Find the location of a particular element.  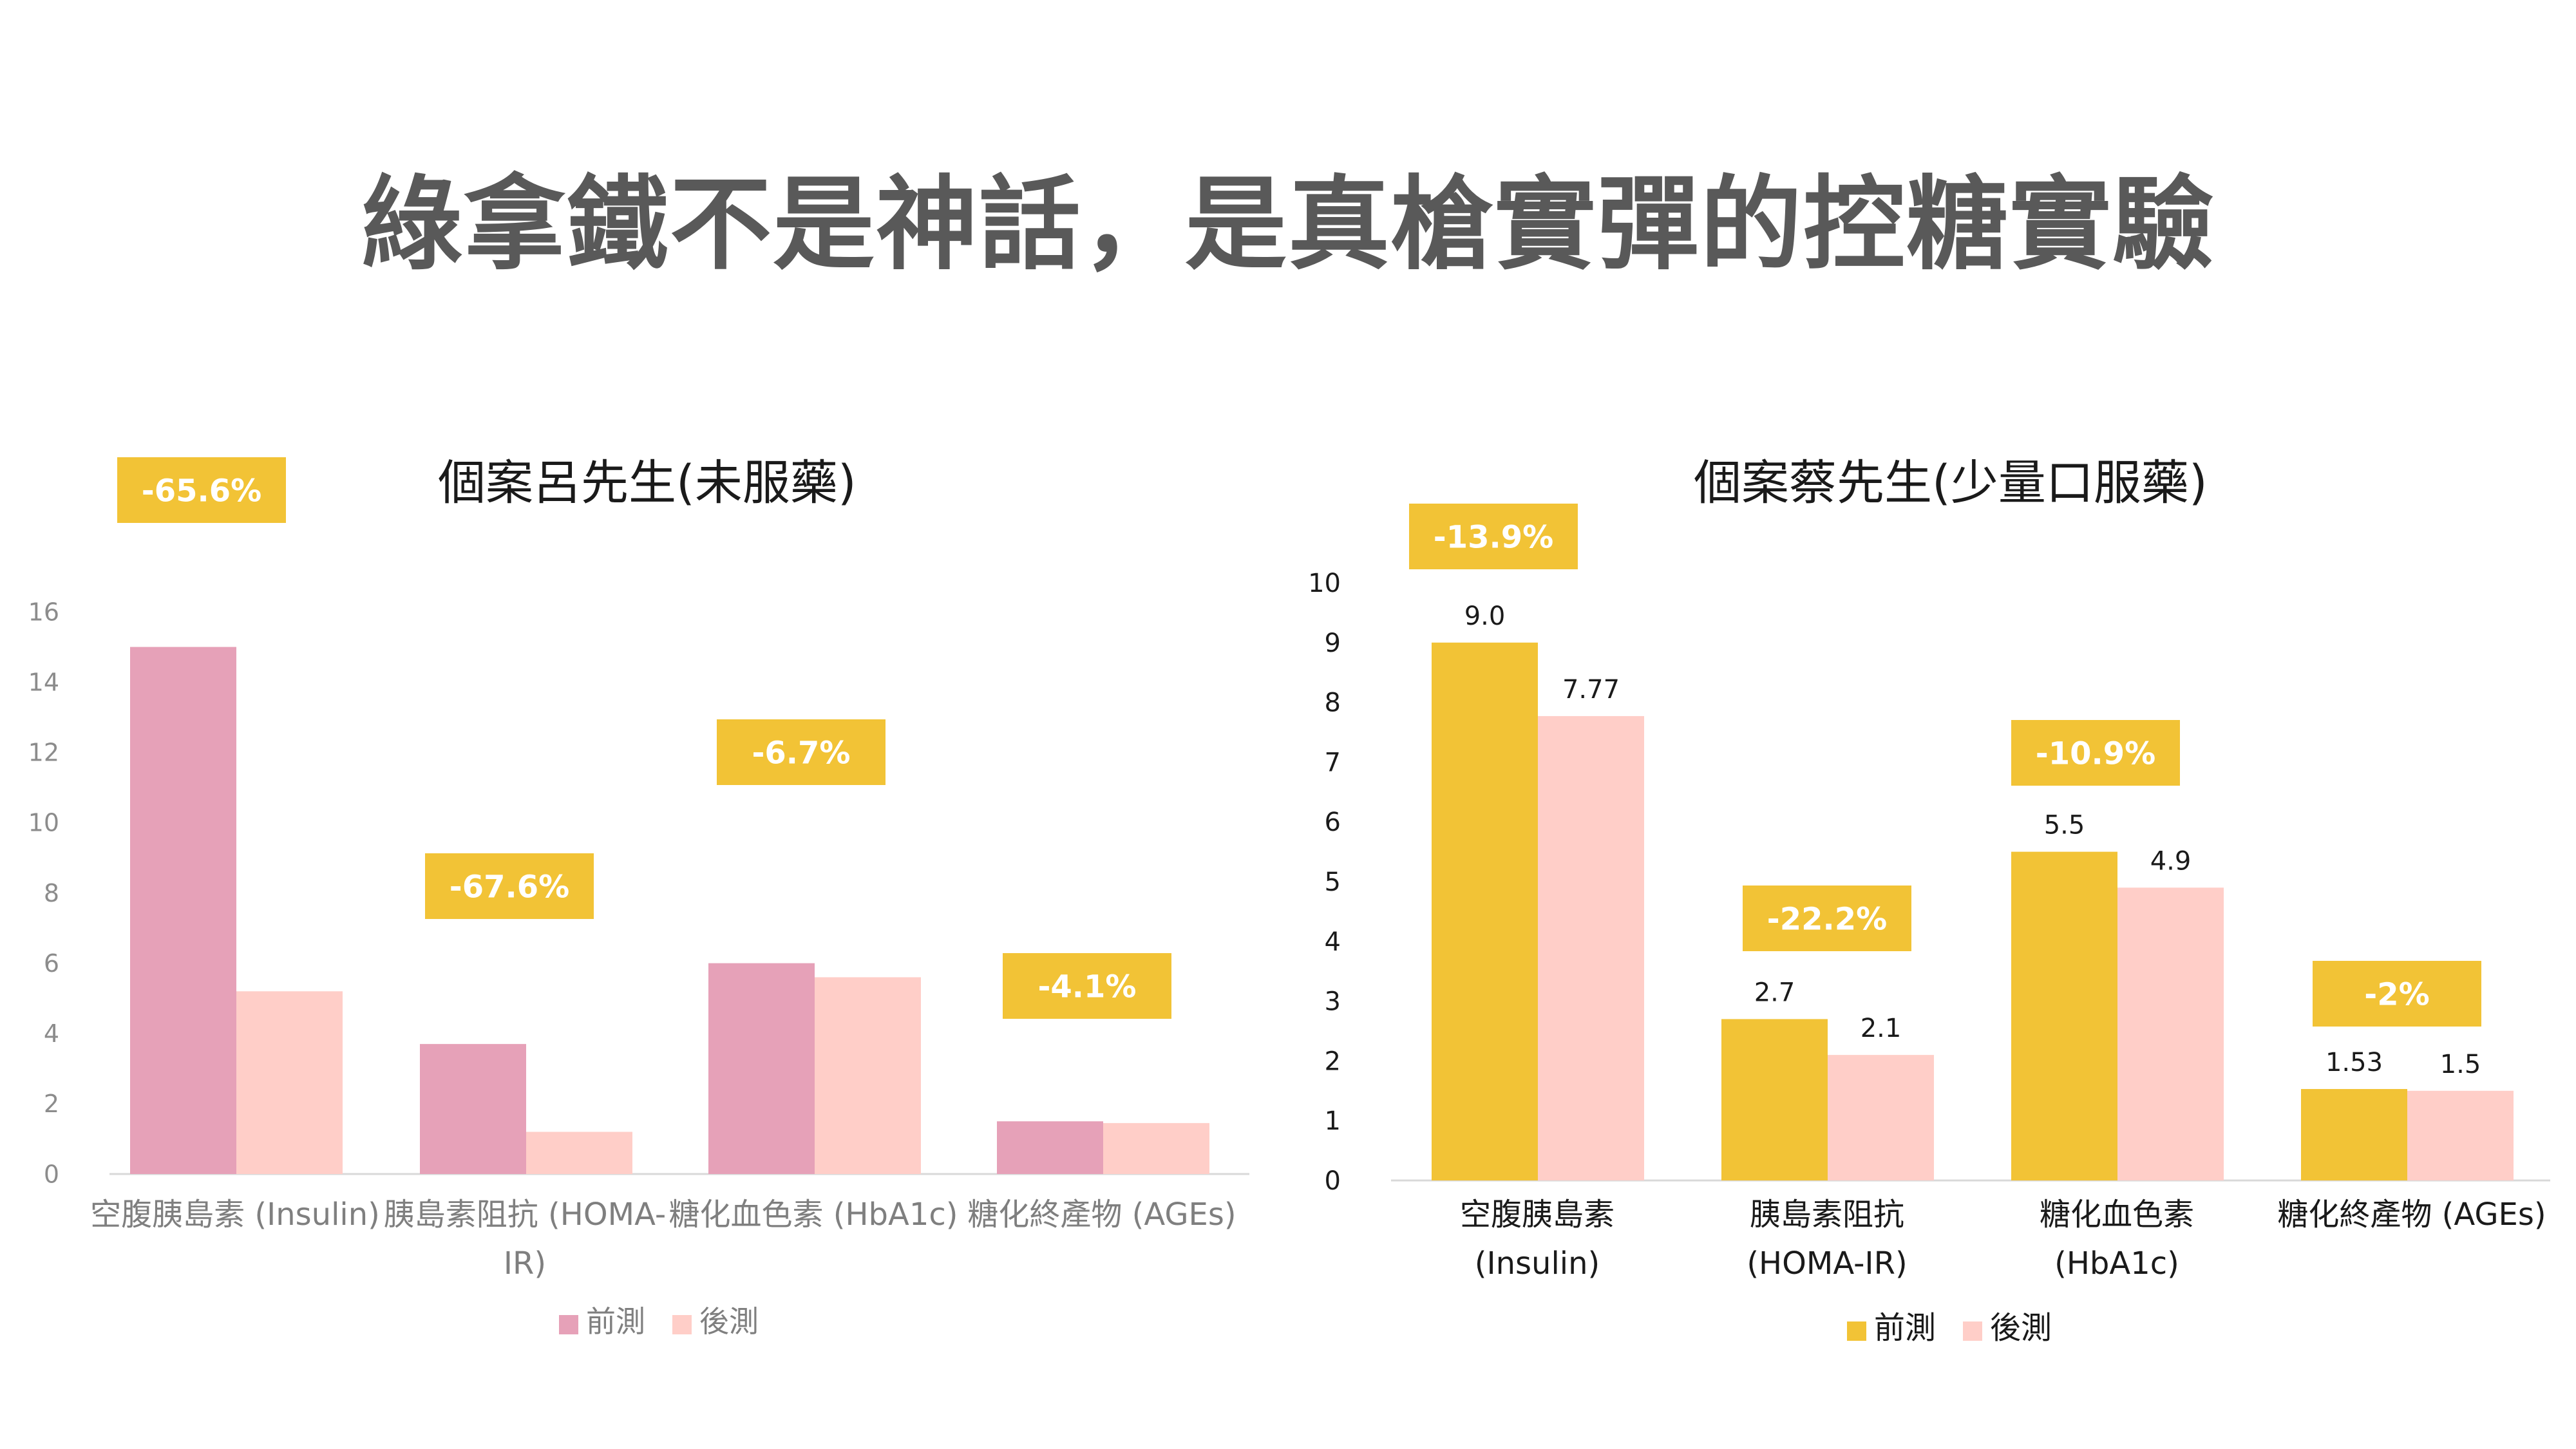

right-y-tick-label: 4 is located at coordinates (1333, 942).